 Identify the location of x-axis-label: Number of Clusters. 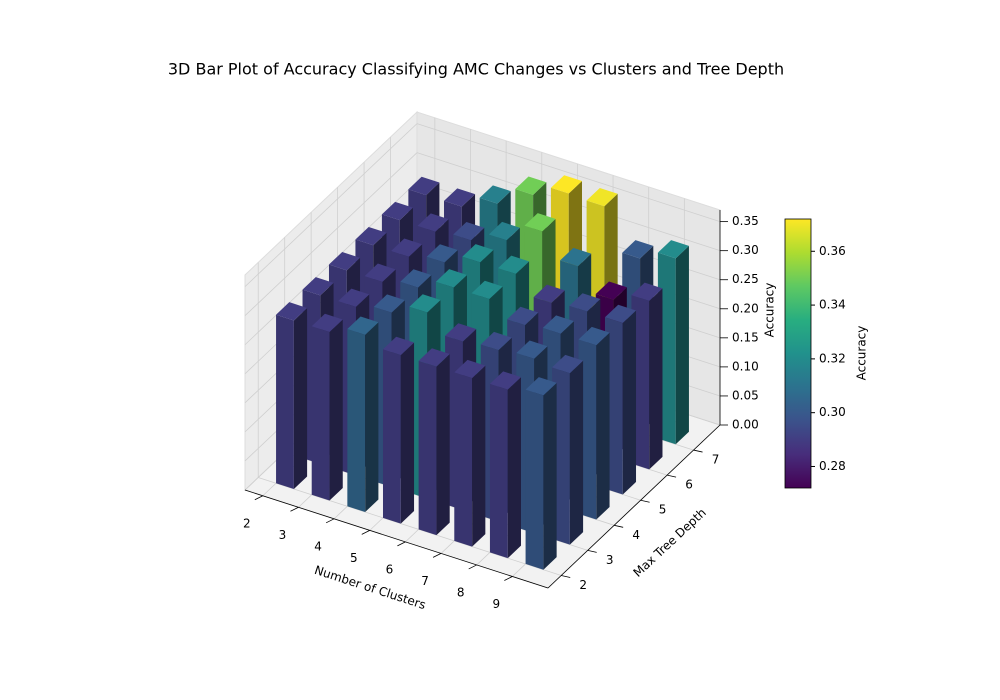
(370, 587).